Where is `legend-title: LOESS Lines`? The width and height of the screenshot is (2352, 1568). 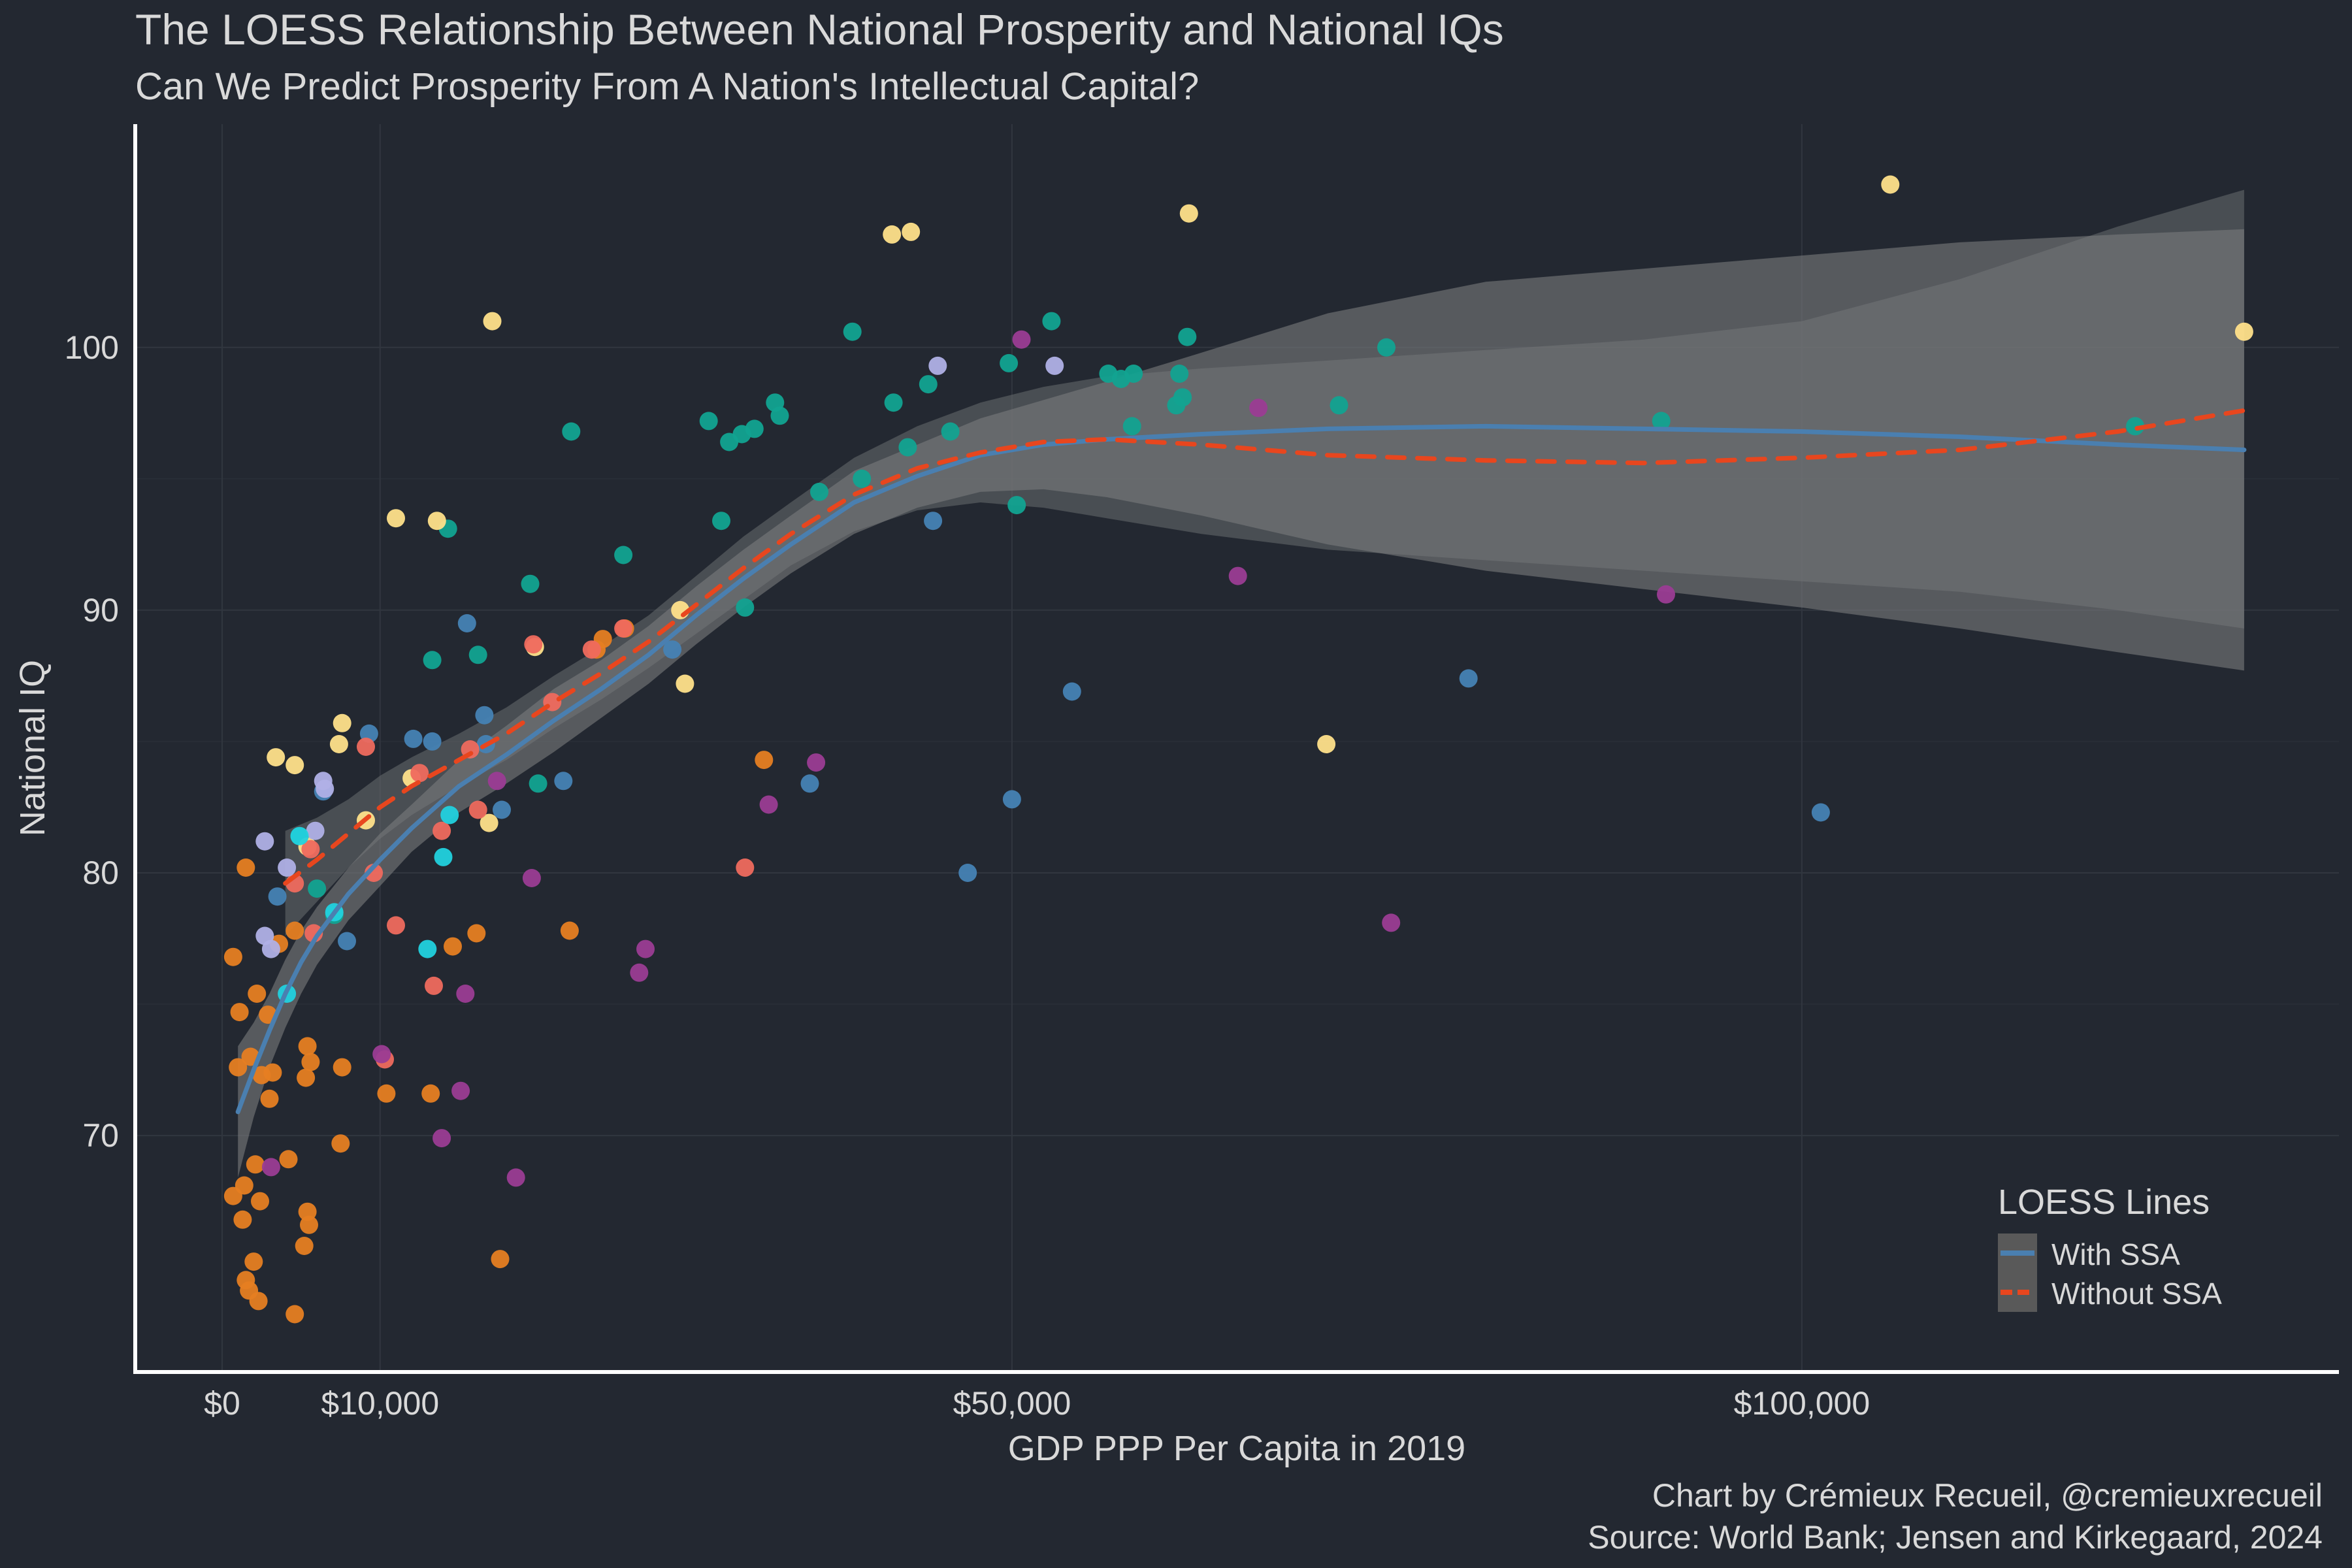 legend-title: LOESS Lines is located at coordinates (2104, 1202).